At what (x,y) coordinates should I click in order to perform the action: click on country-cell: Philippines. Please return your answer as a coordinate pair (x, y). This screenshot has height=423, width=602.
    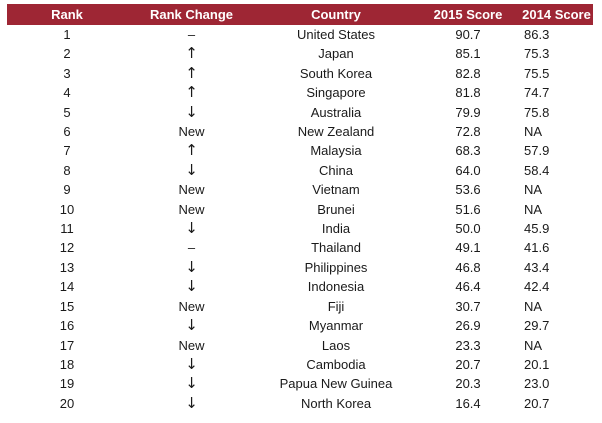
    Looking at the image, I should click on (336, 267).